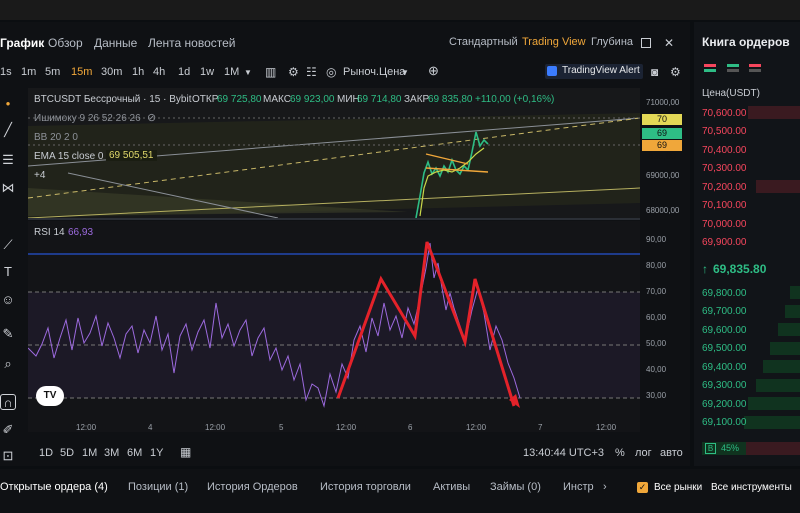  What do you see at coordinates (113, 99) in the screenshot?
I see `legend-symbol: BTCUSDT Бессрочный · 15 · Bybit` at bounding box center [113, 99].